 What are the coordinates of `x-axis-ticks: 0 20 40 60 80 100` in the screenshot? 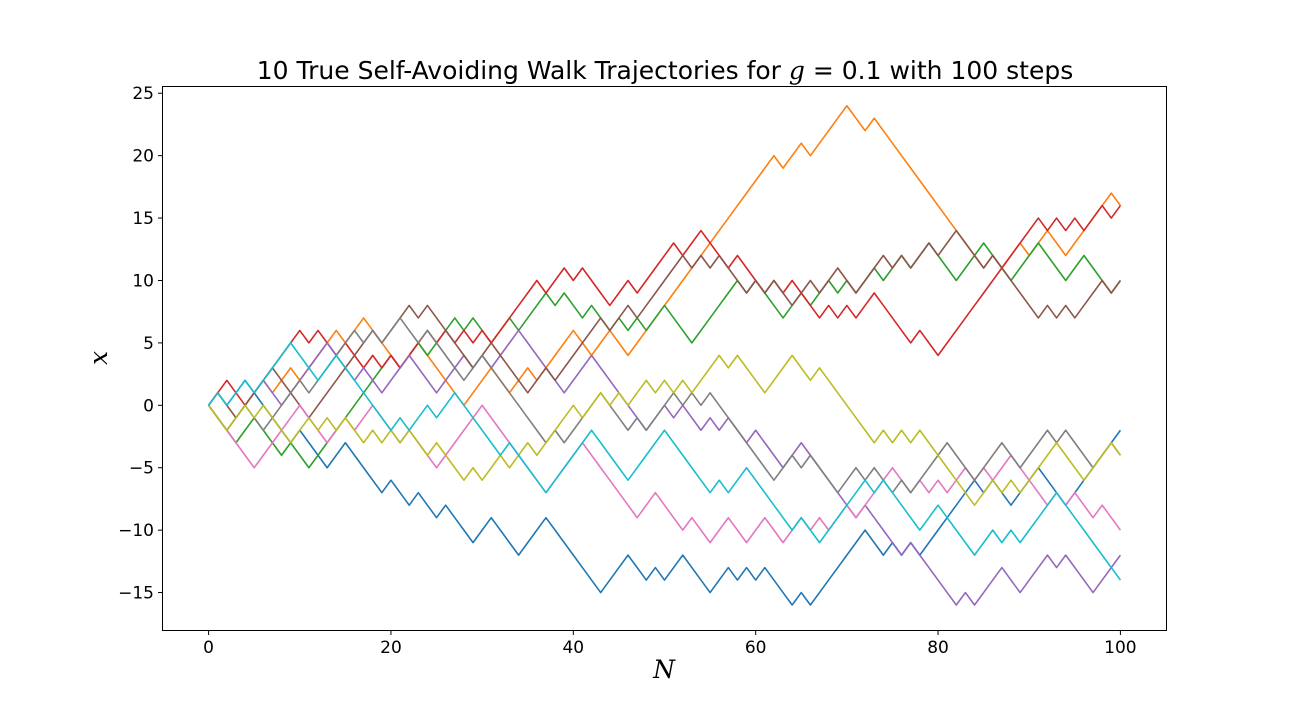 It's located at (670, 644).